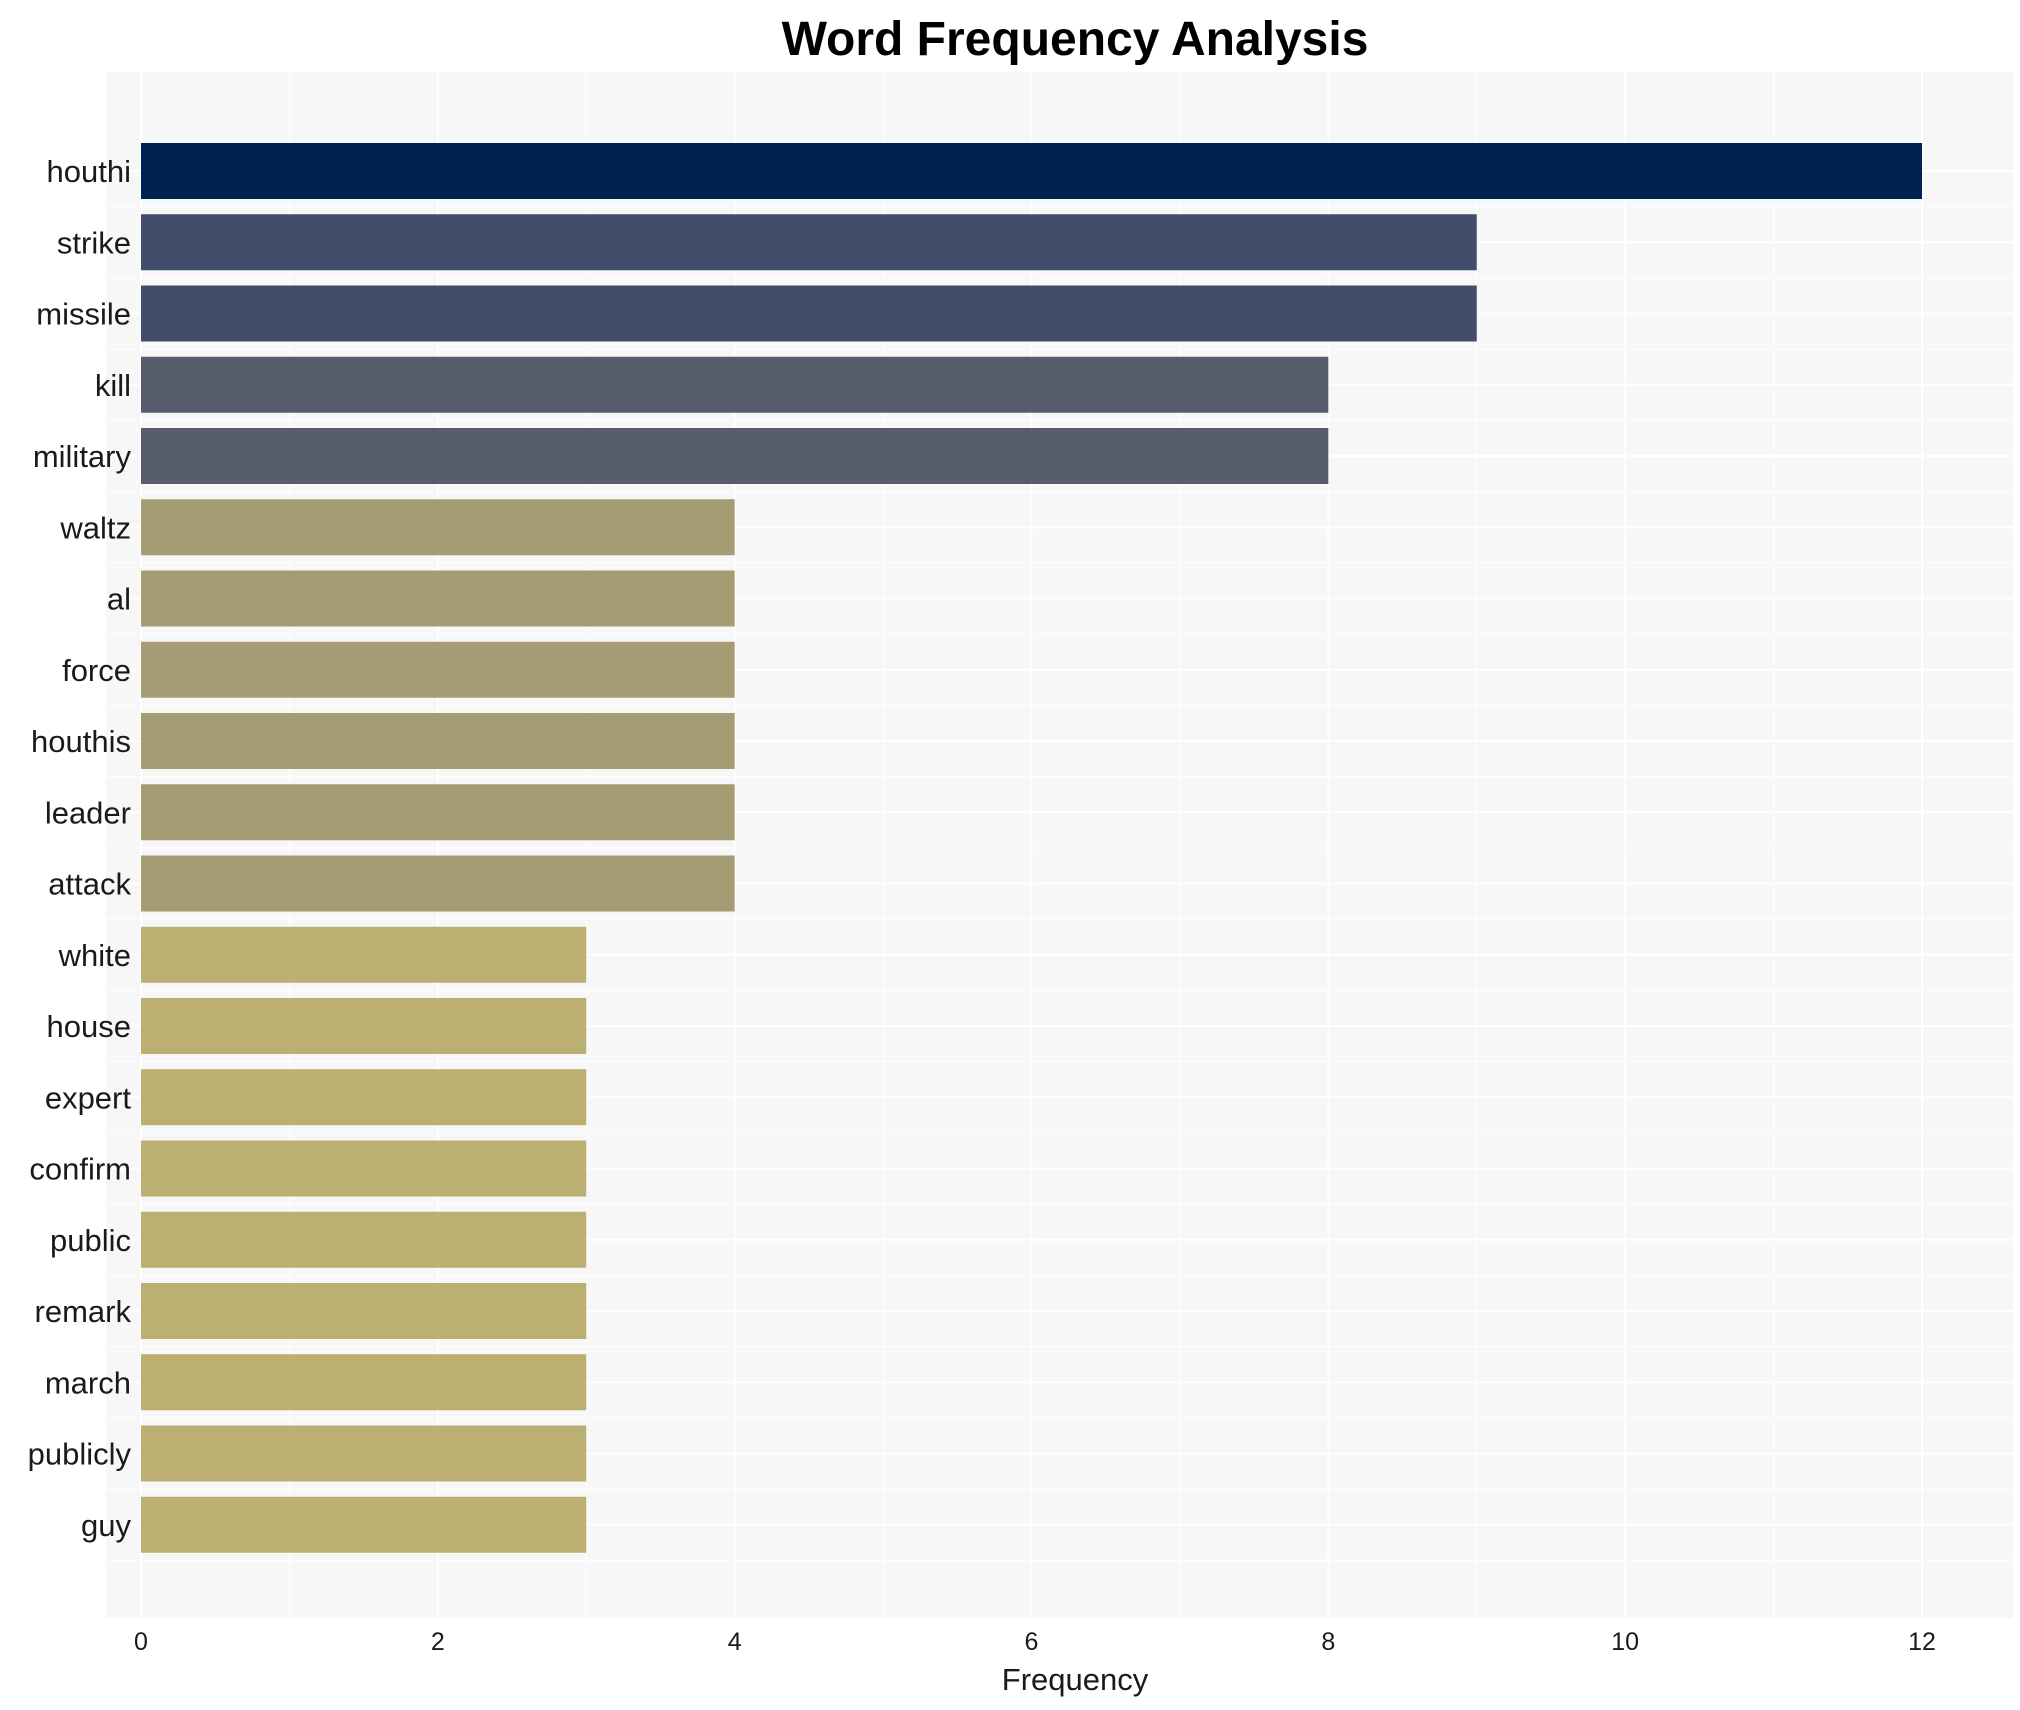 The height and width of the screenshot is (1710, 2020). What do you see at coordinates (1625, 1642) in the screenshot?
I see `x-tick-label: 10` at bounding box center [1625, 1642].